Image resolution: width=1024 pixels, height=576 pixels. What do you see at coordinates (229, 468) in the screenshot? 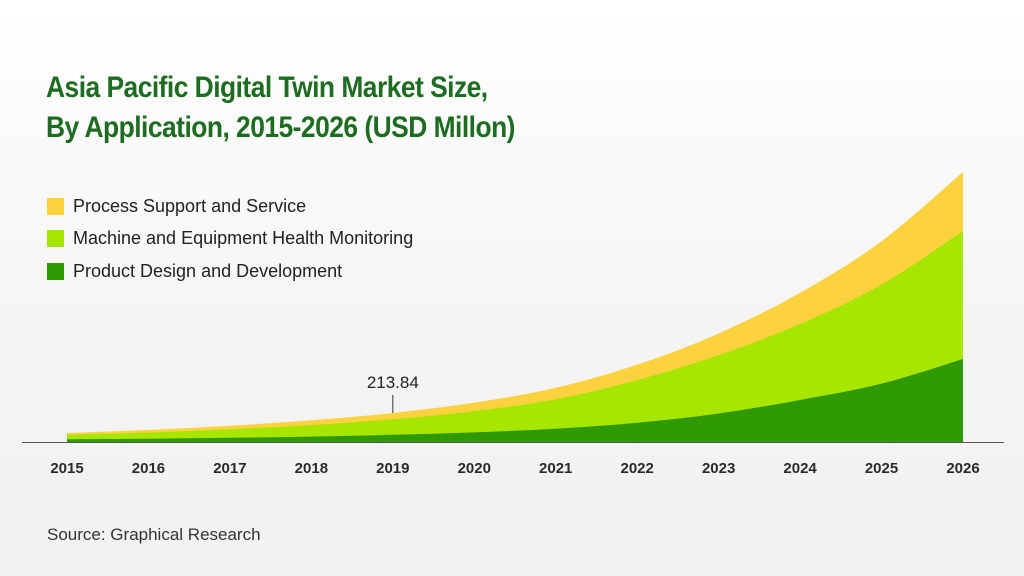
I see `x-tick-label: 2017` at bounding box center [229, 468].